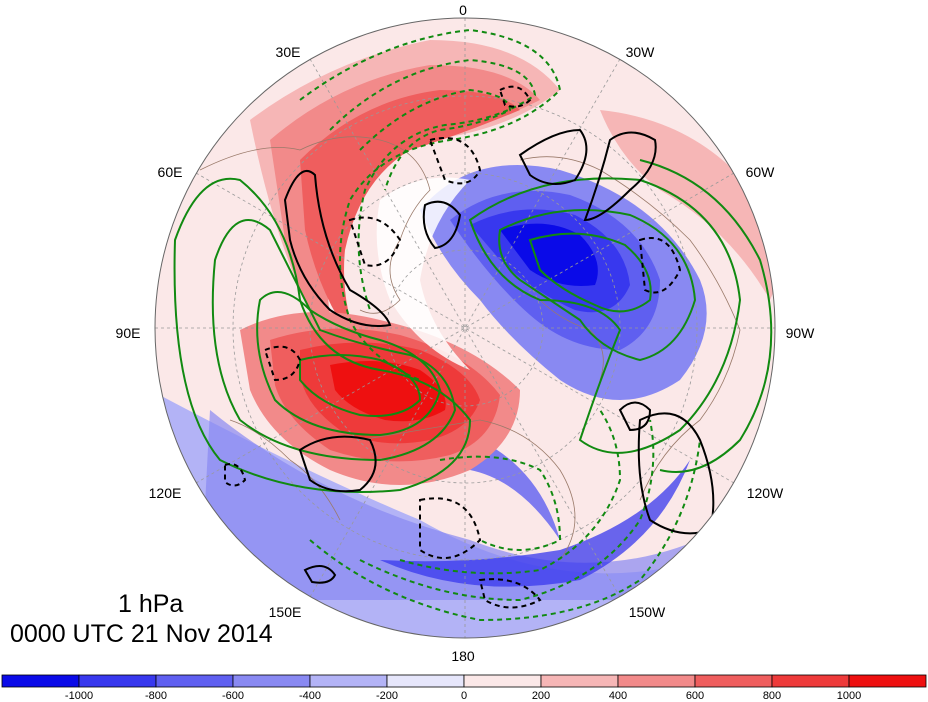 This screenshot has height=702, width=928. I want to click on valid-time-label: 0000 UTC 21 Nov 2014, so click(141, 634).